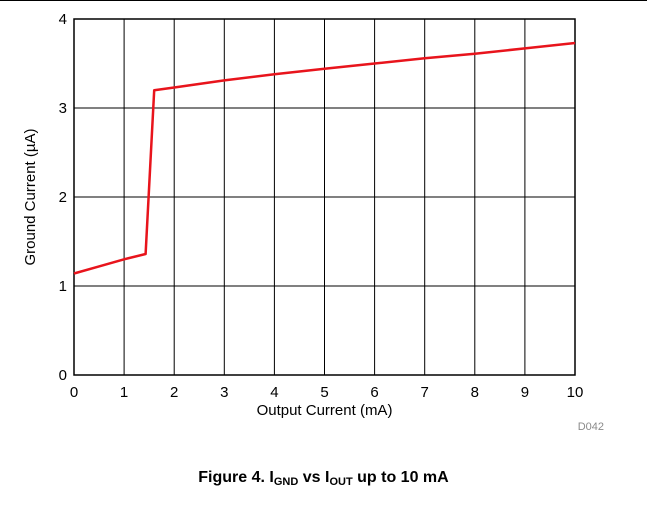  I want to click on x-tick-label: 6, so click(374, 392).